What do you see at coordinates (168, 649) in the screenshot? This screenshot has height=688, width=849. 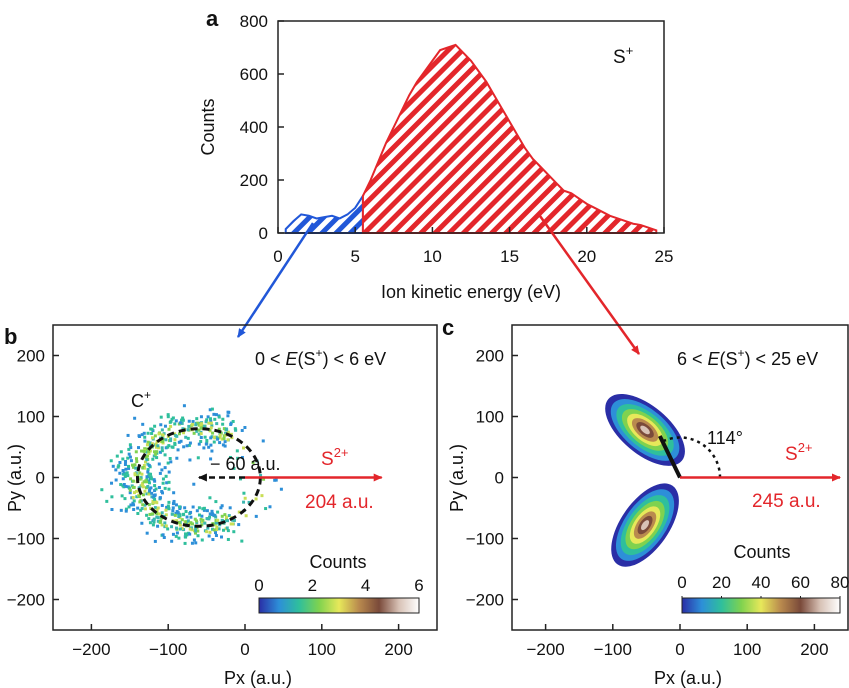 I see `panel-b-xtick-label: −100` at bounding box center [168, 649].